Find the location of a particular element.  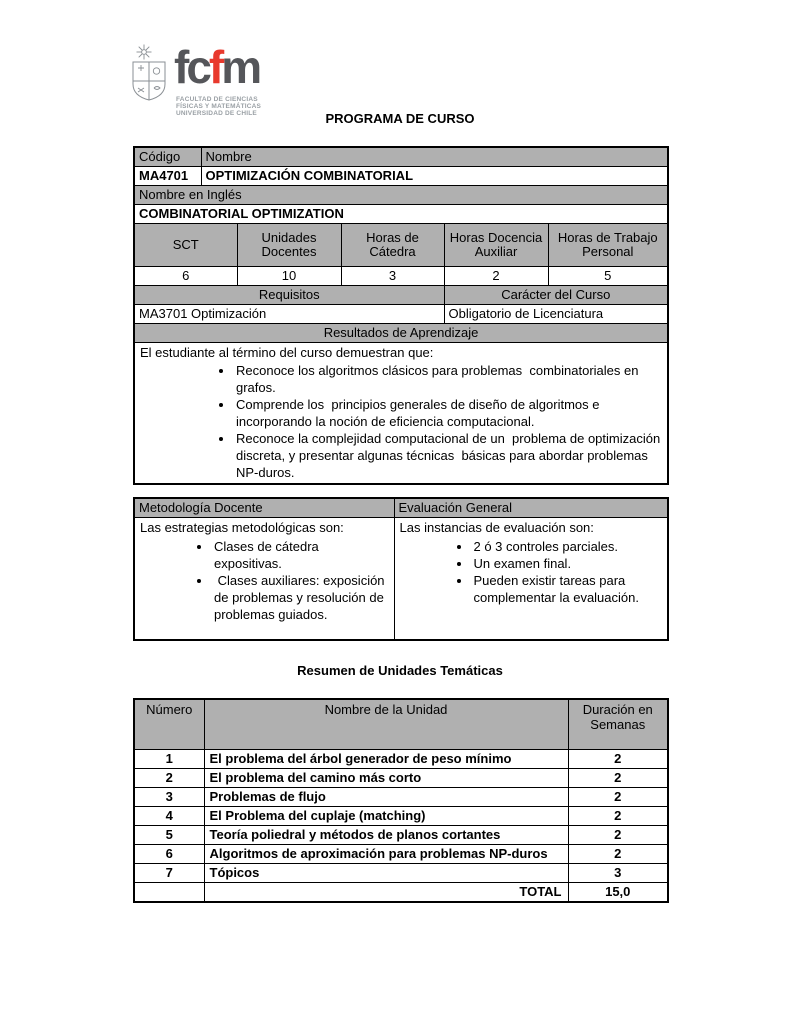

unit-row: 7 Tópicos 3 is located at coordinates (401, 872).